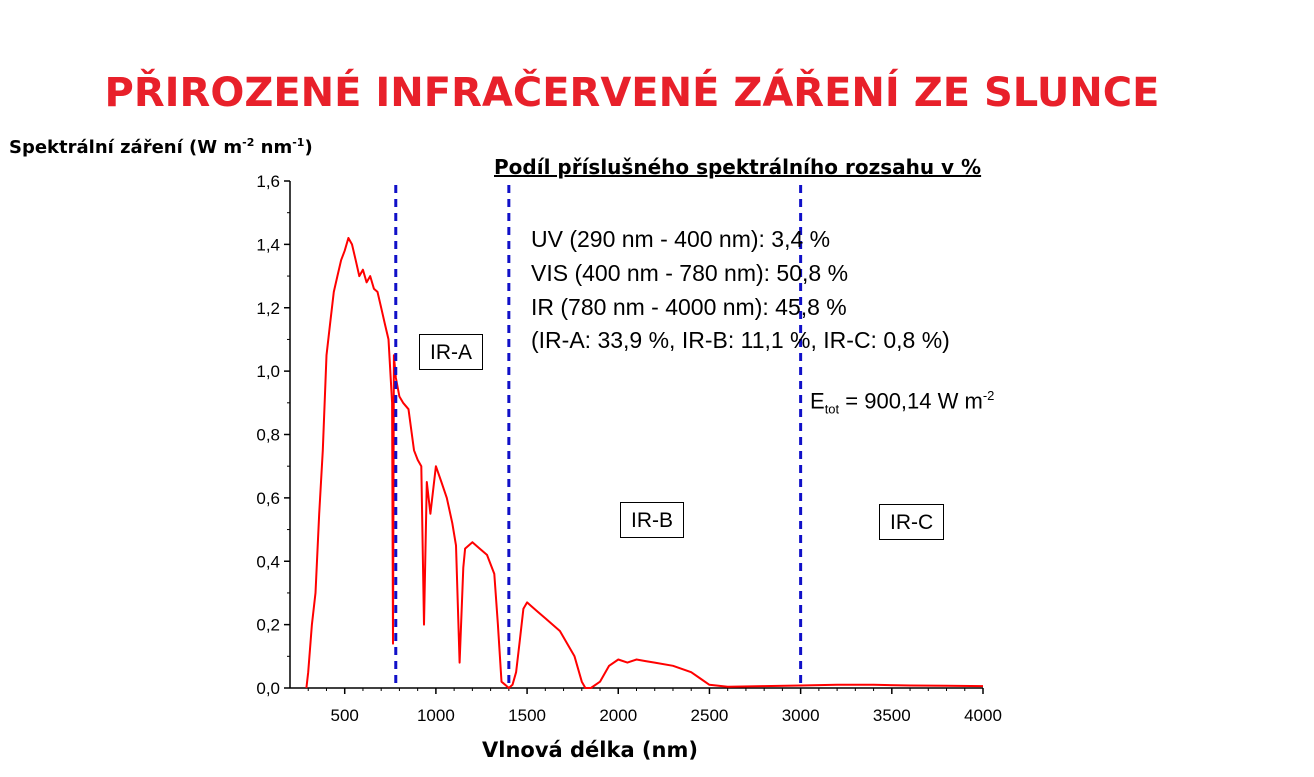  Describe the element at coordinates (911, 401) in the screenshot. I see `total-irradiance-value: = 900,14 W m` at that location.